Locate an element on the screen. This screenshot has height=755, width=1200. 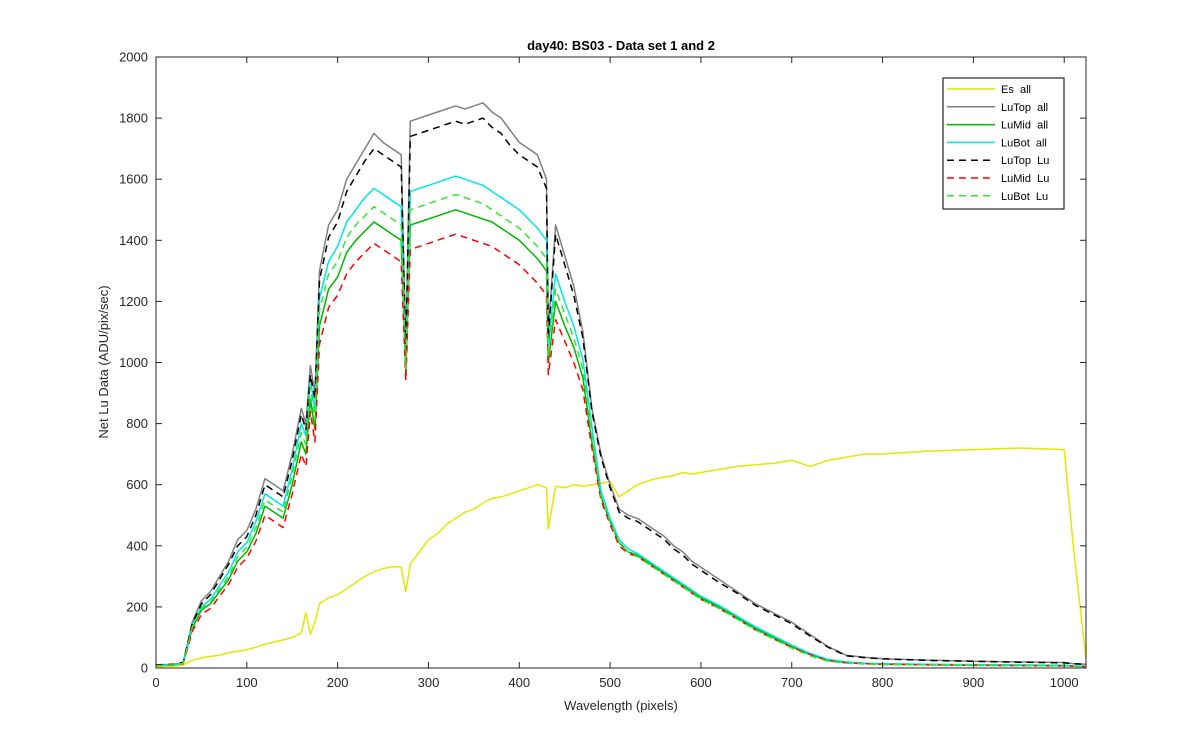
x-tick-label: 300 is located at coordinates (429, 682).